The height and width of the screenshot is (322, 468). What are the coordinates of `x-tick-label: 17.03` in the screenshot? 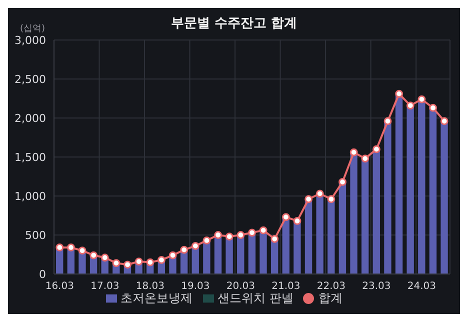 It's located at (105, 286).